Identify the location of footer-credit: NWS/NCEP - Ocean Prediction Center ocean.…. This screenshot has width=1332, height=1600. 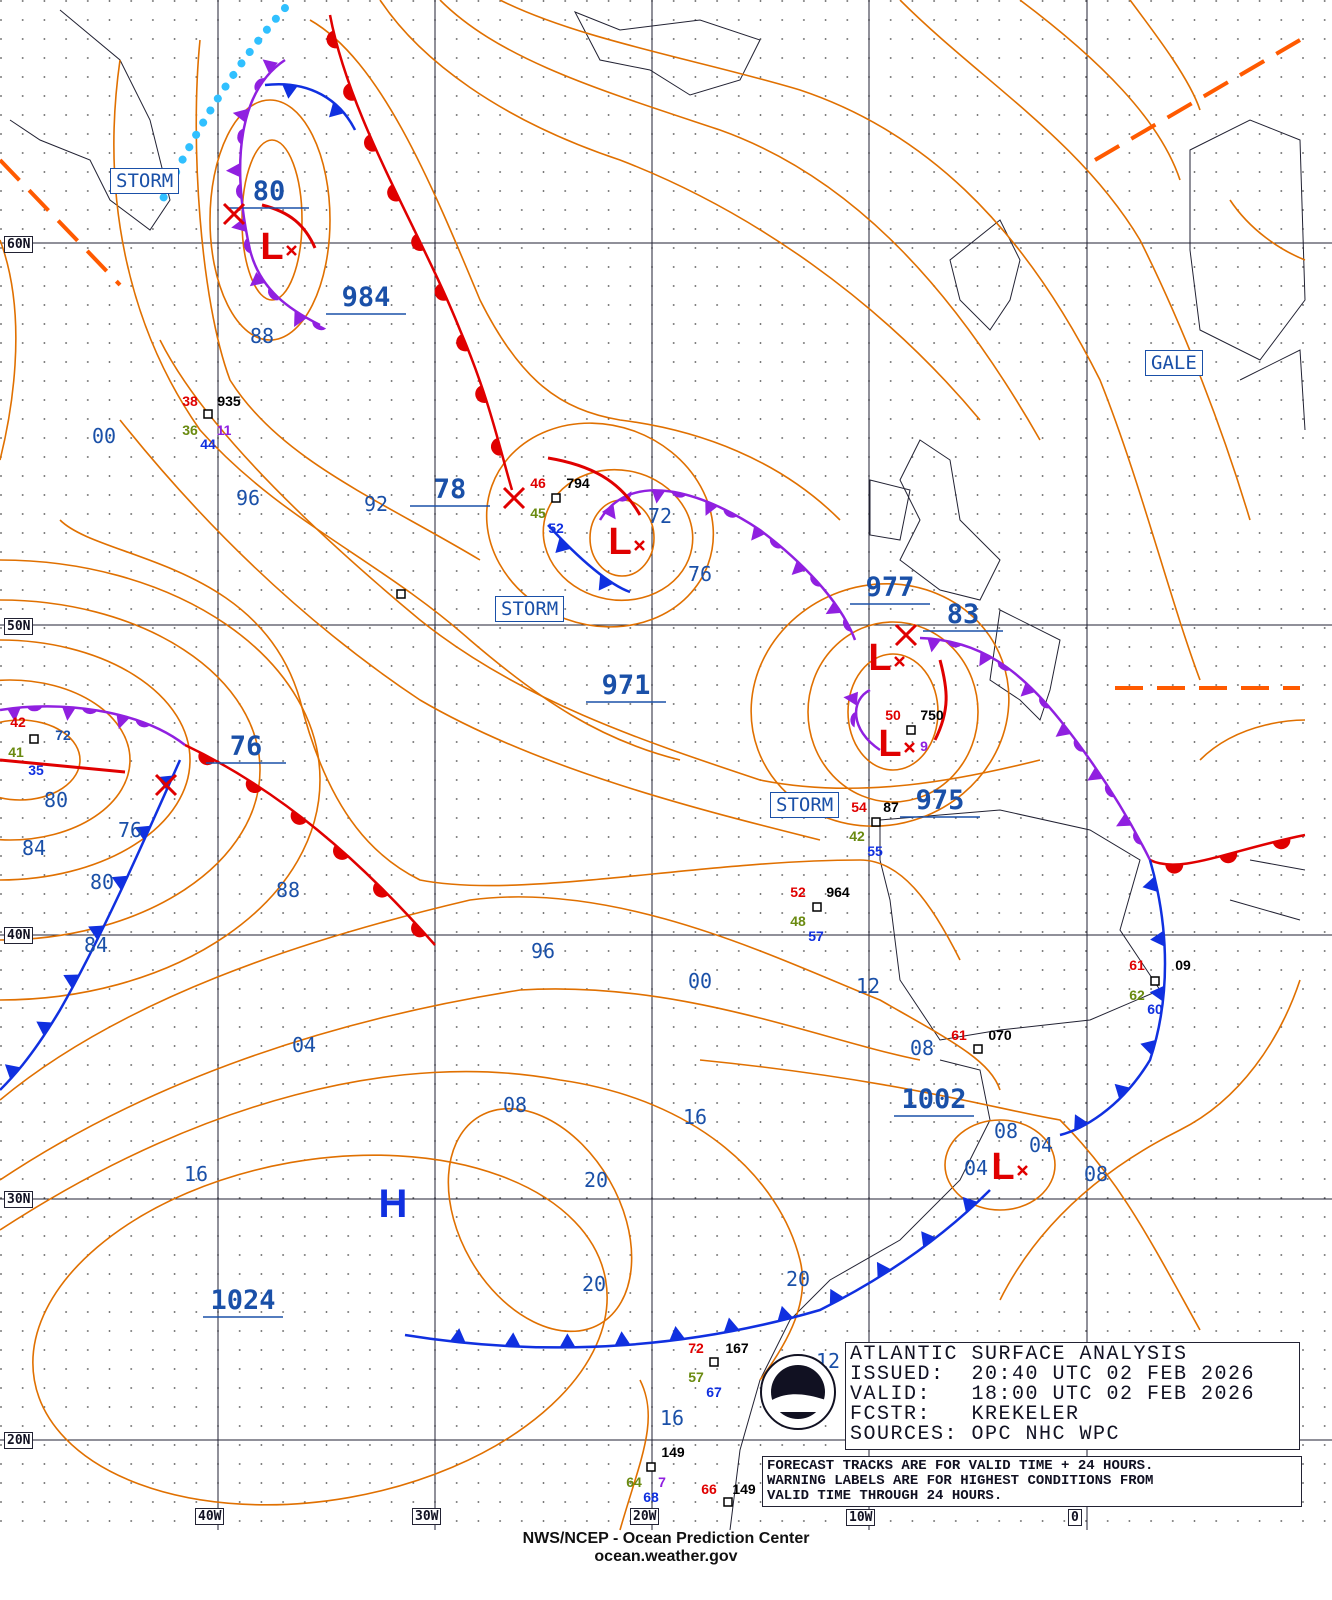
(666, 1548).